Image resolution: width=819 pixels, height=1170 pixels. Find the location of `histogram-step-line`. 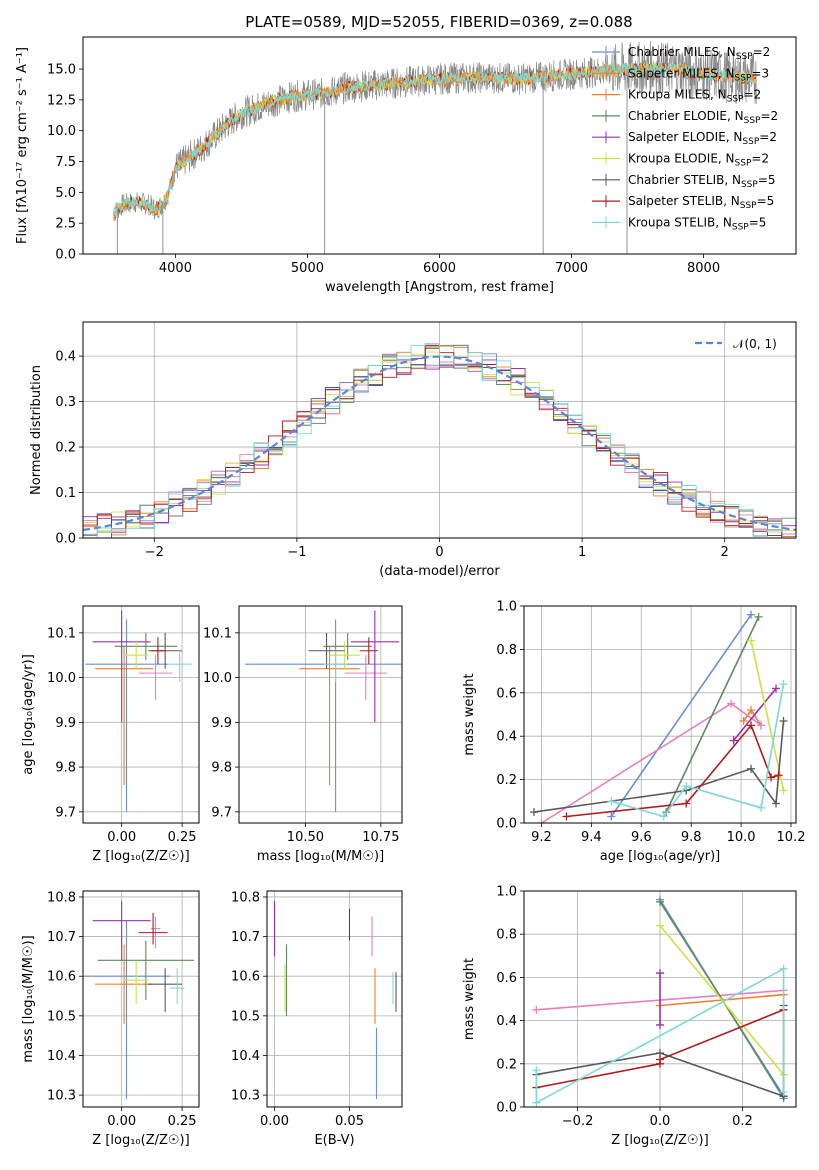

histogram-step-line is located at coordinates (446, 440).